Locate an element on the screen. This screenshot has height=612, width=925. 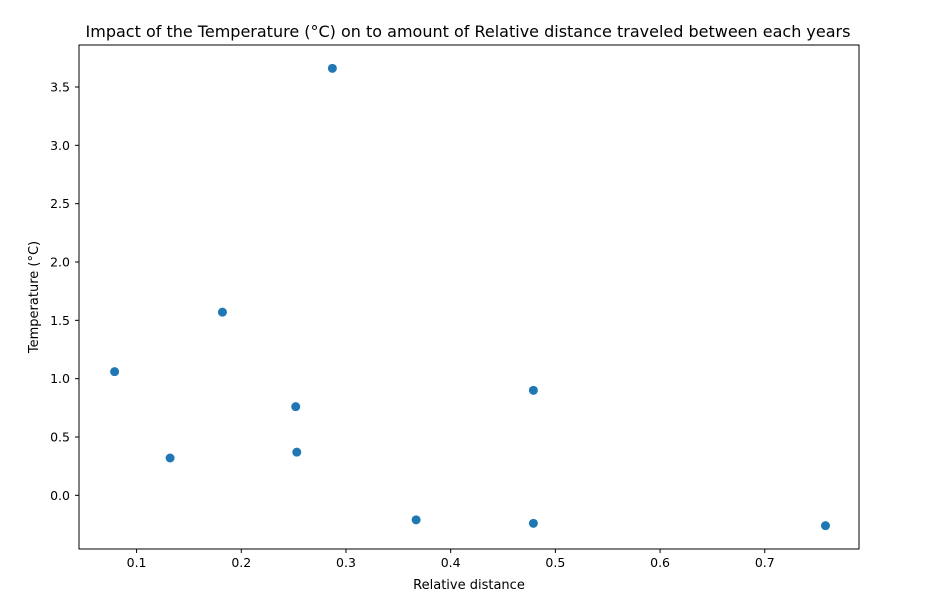
x-tick-label: 0.1 is located at coordinates (137, 562).